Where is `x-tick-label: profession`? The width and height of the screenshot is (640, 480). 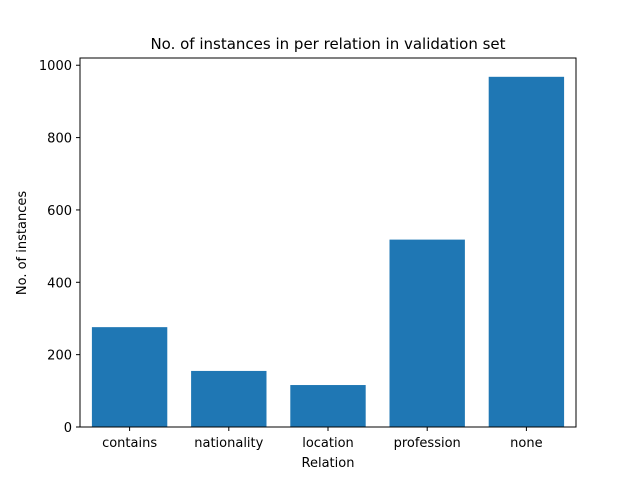
x-tick-label: profession is located at coordinates (427, 443).